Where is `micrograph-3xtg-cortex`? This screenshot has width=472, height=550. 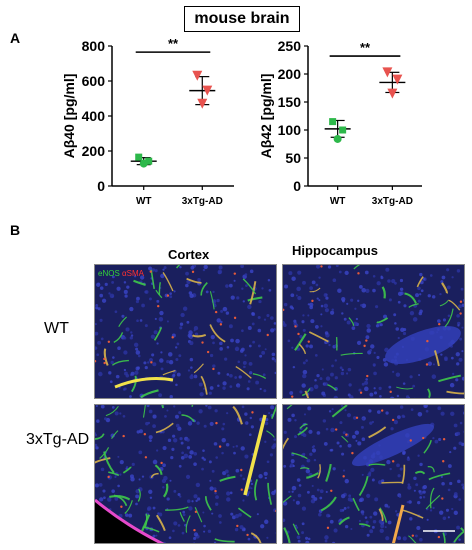 micrograph-3xtg-cortex is located at coordinates (185, 474).